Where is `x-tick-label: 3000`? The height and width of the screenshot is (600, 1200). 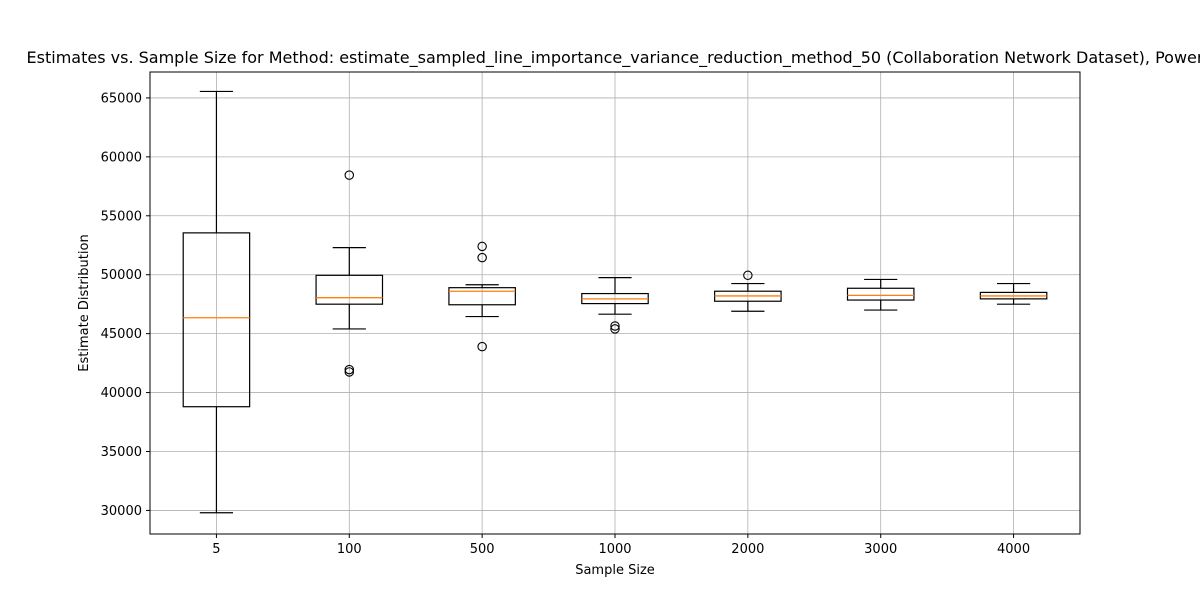
x-tick-label: 3000 is located at coordinates (880, 549).